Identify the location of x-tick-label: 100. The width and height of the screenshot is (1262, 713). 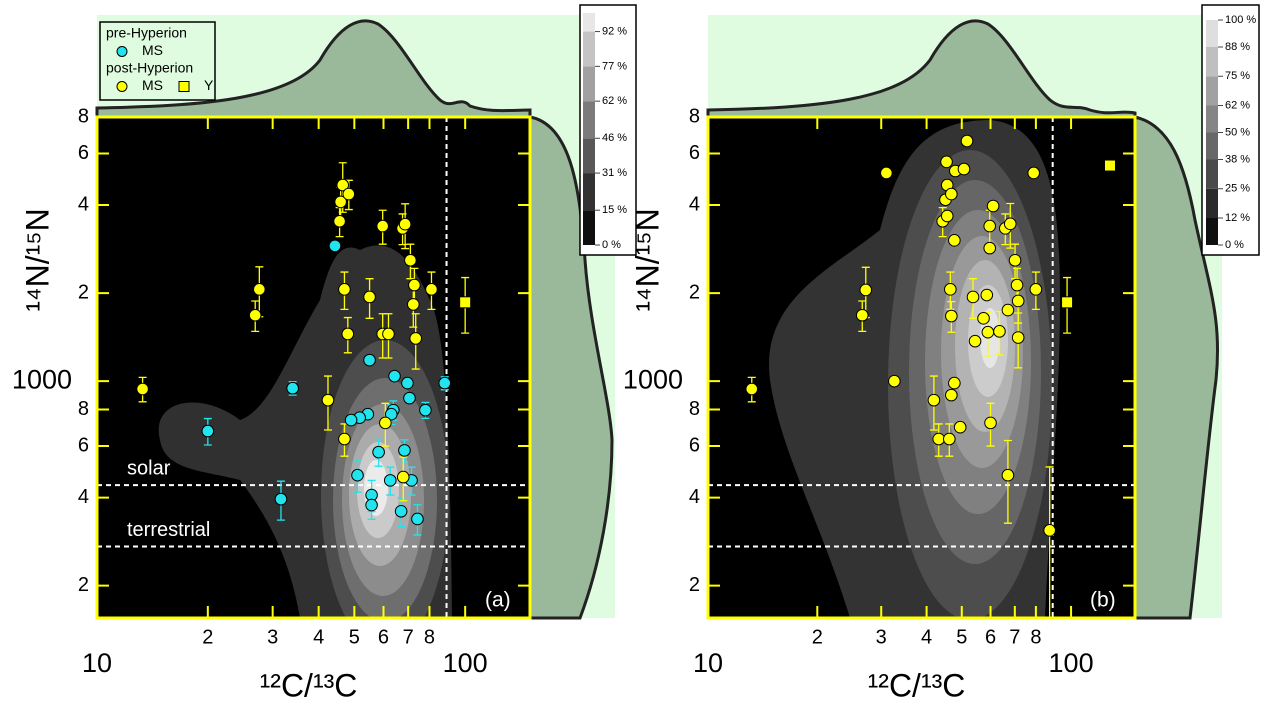
(465, 663).